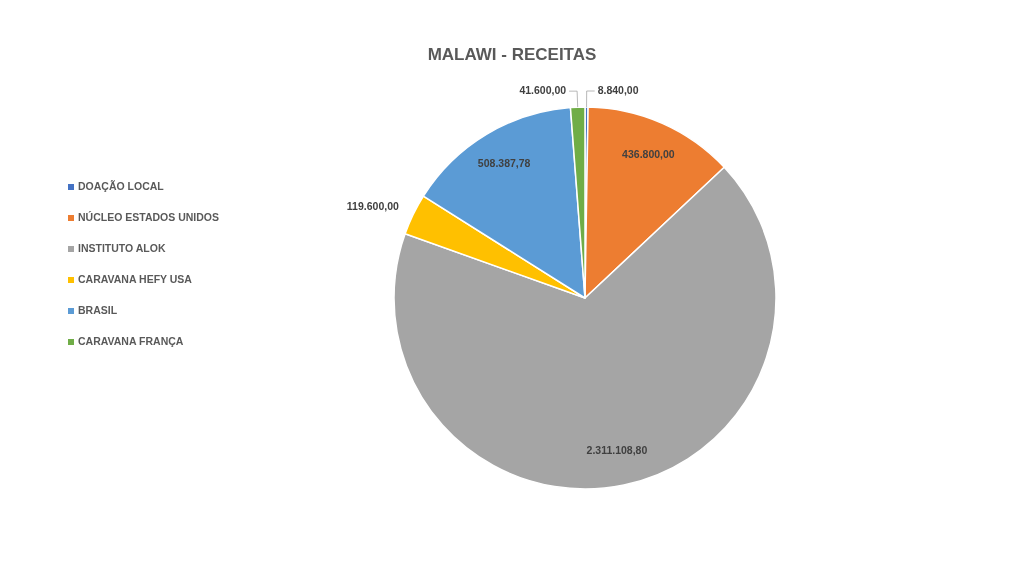 Image resolution: width=1024 pixels, height=576 pixels. I want to click on data-label: 119.600,00, so click(372, 206).